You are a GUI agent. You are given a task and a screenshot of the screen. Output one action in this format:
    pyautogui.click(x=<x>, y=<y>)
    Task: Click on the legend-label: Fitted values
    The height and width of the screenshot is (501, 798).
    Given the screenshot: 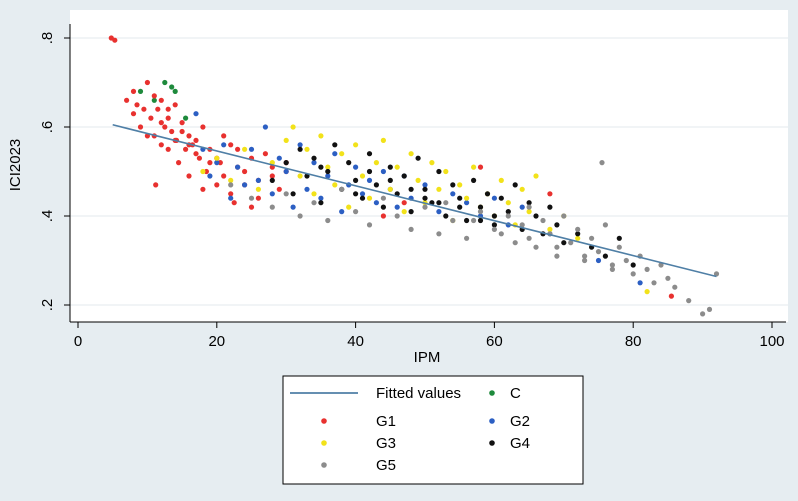 What is the action you would take?
    pyautogui.click(x=418, y=393)
    